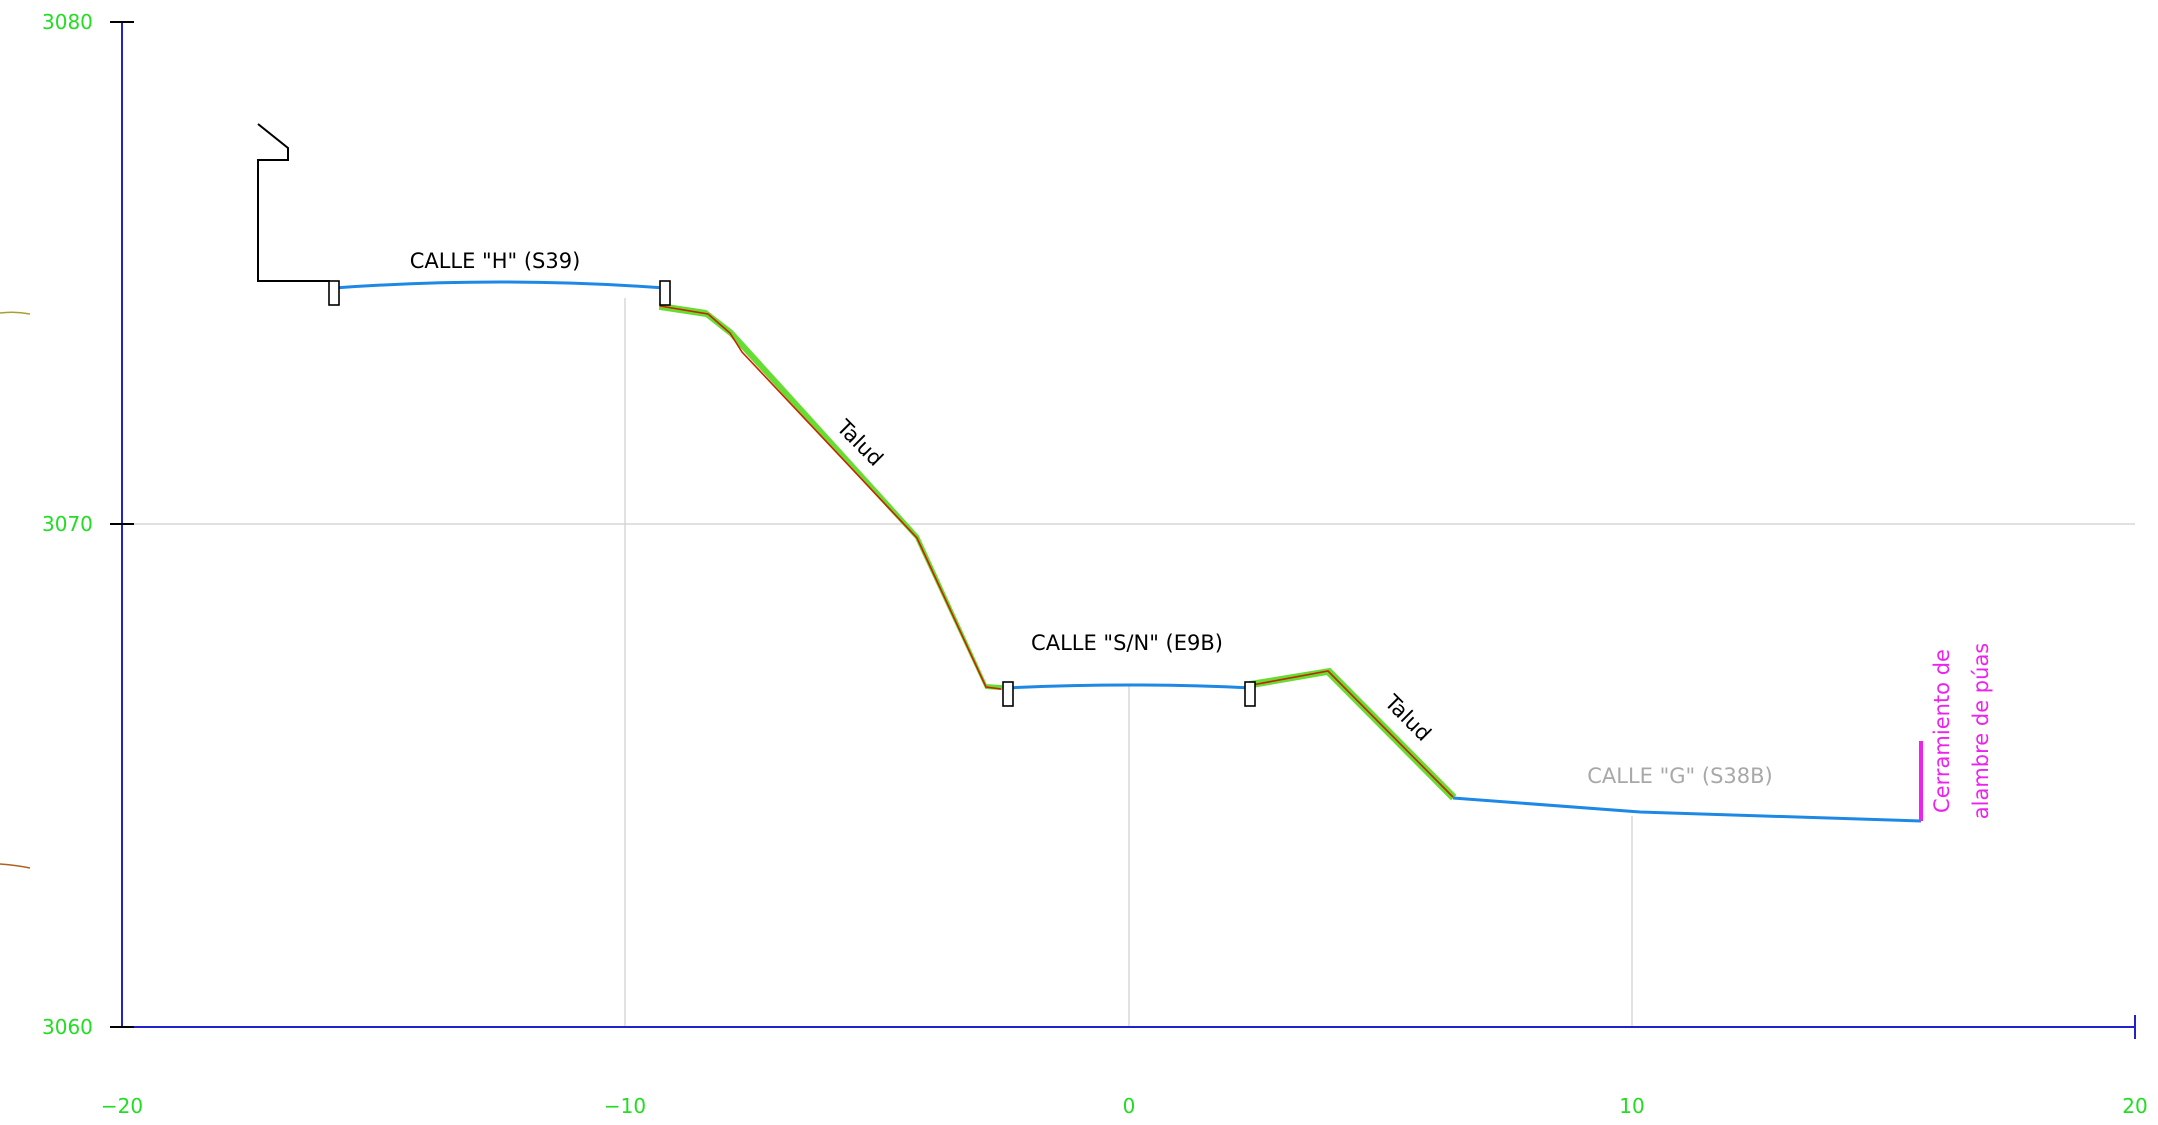  I want to click on y-tick-label-3070: 3070, so click(67, 524).